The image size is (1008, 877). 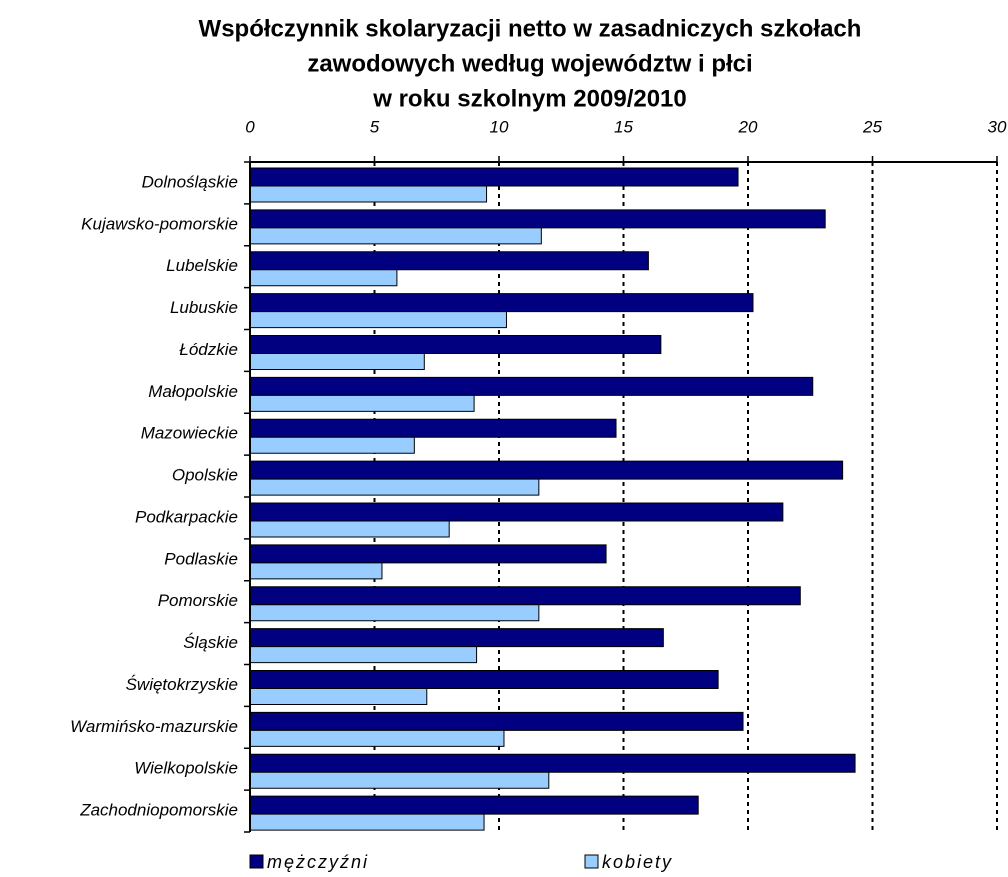 I want to click on x-tick-label: 15, so click(x=623, y=126).